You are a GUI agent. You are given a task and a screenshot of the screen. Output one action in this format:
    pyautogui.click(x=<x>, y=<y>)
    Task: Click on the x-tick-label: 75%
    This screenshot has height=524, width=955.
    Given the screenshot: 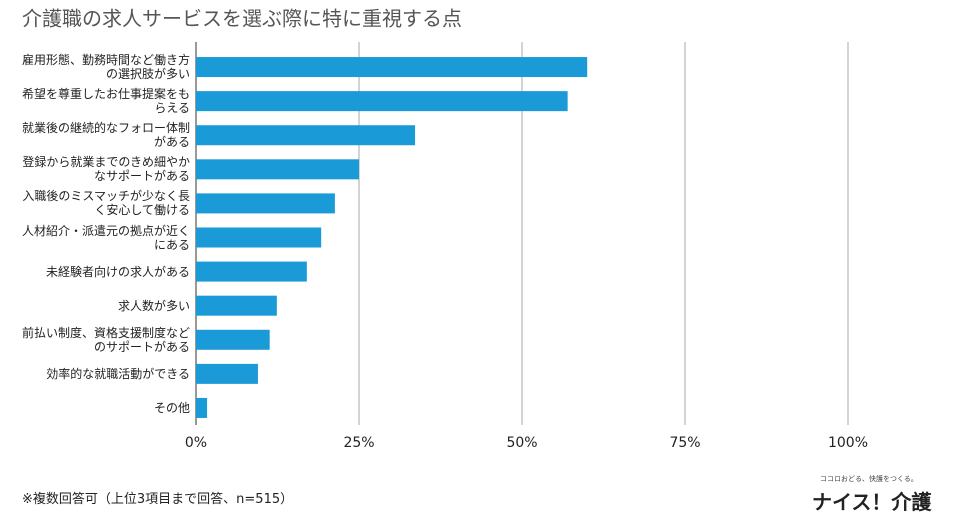 What is the action you would take?
    pyautogui.click(x=684, y=443)
    